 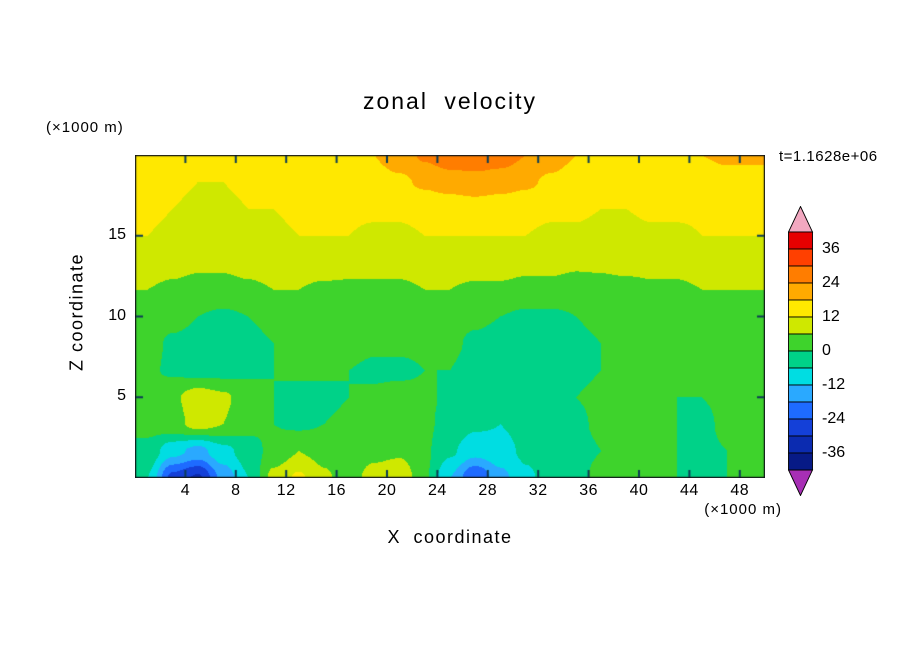 What do you see at coordinates (336, 490) in the screenshot?
I see `x-tick-label: 16` at bounding box center [336, 490].